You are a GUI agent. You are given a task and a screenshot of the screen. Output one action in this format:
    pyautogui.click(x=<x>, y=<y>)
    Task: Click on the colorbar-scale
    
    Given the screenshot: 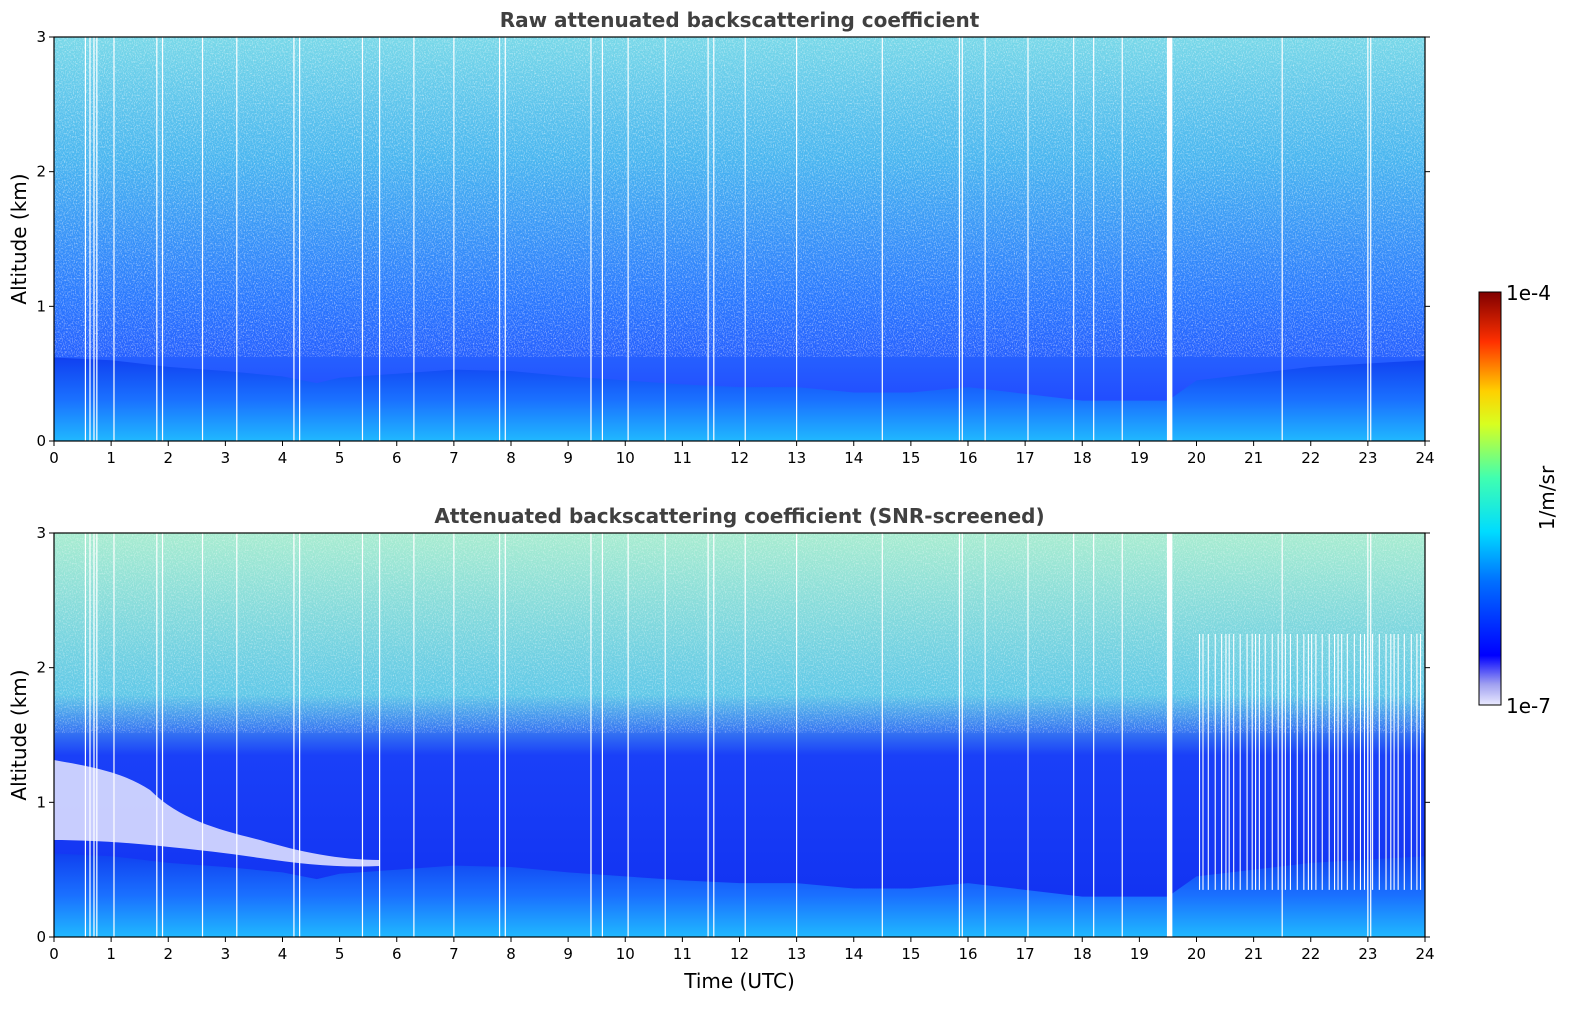 What is the action you would take?
    pyautogui.click(x=1490, y=498)
    